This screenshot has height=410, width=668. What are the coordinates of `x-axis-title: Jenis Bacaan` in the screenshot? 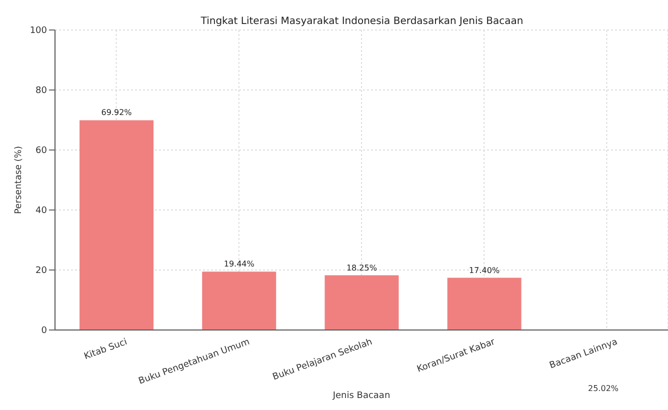 It's located at (361, 396).